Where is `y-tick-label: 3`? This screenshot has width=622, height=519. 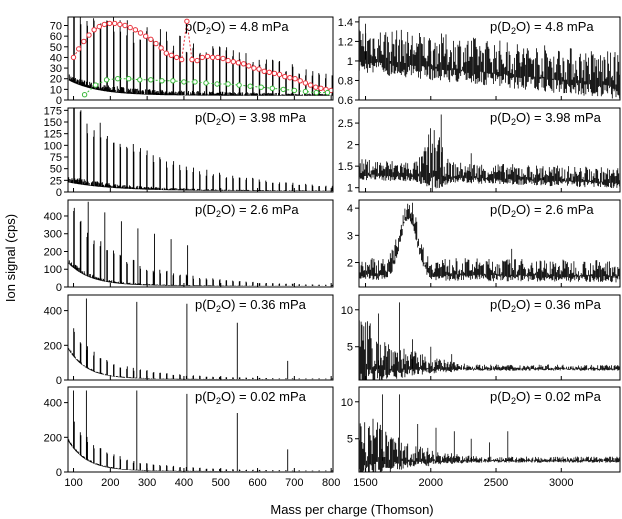 y-tick-label: 3 is located at coordinates (350, 236).